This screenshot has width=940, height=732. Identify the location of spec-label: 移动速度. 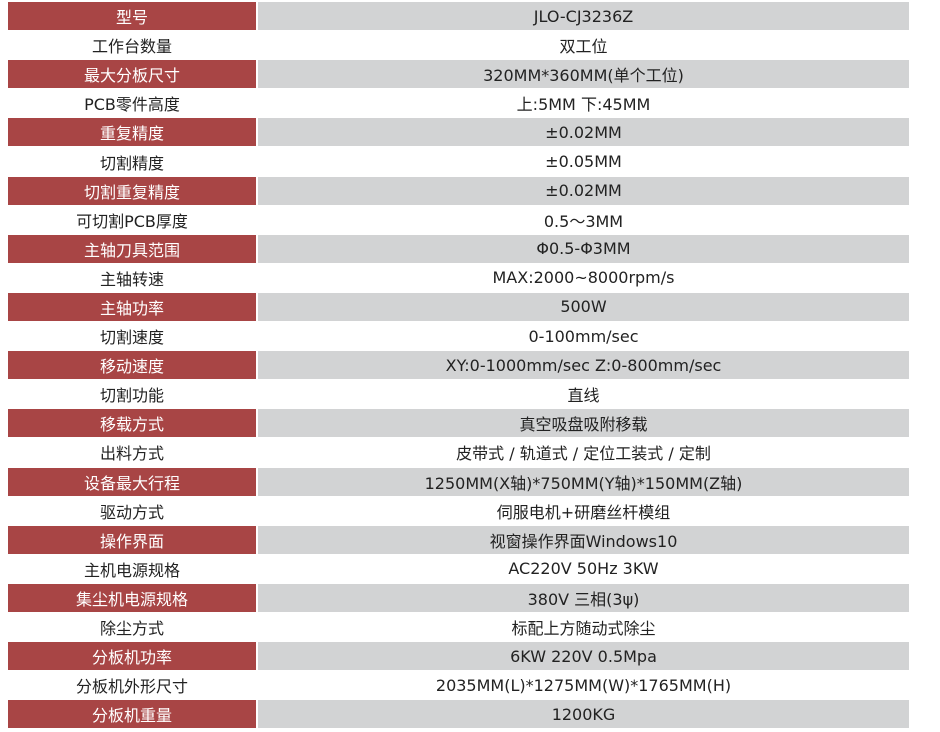
(132, 366).